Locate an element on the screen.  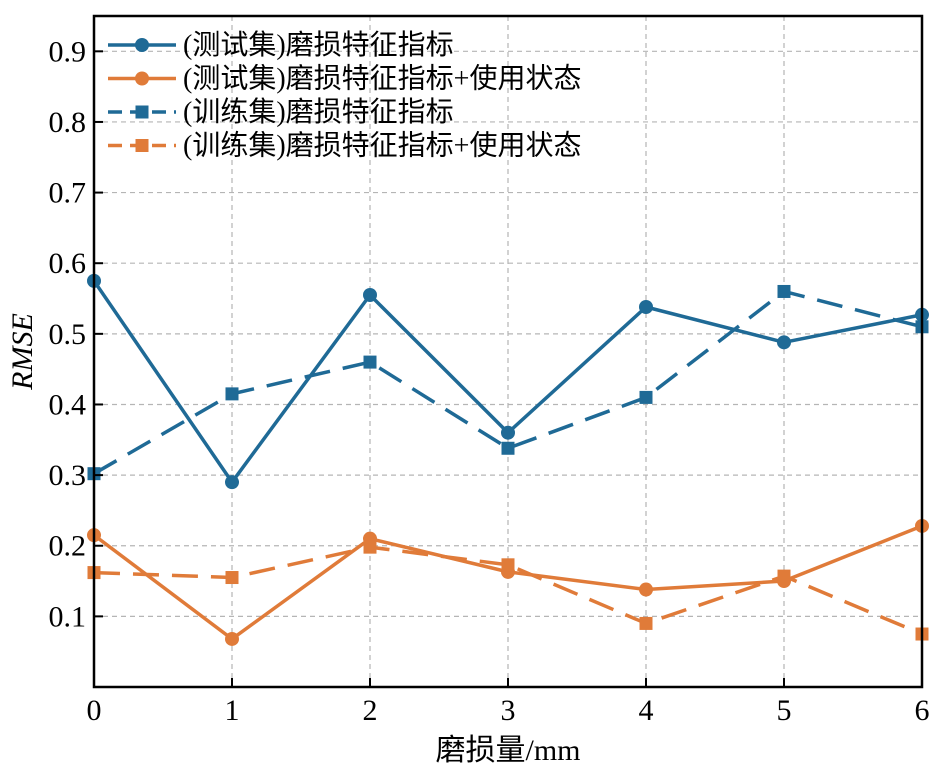
y-tick-label: 0.3 is located at coordinates (68, 475).